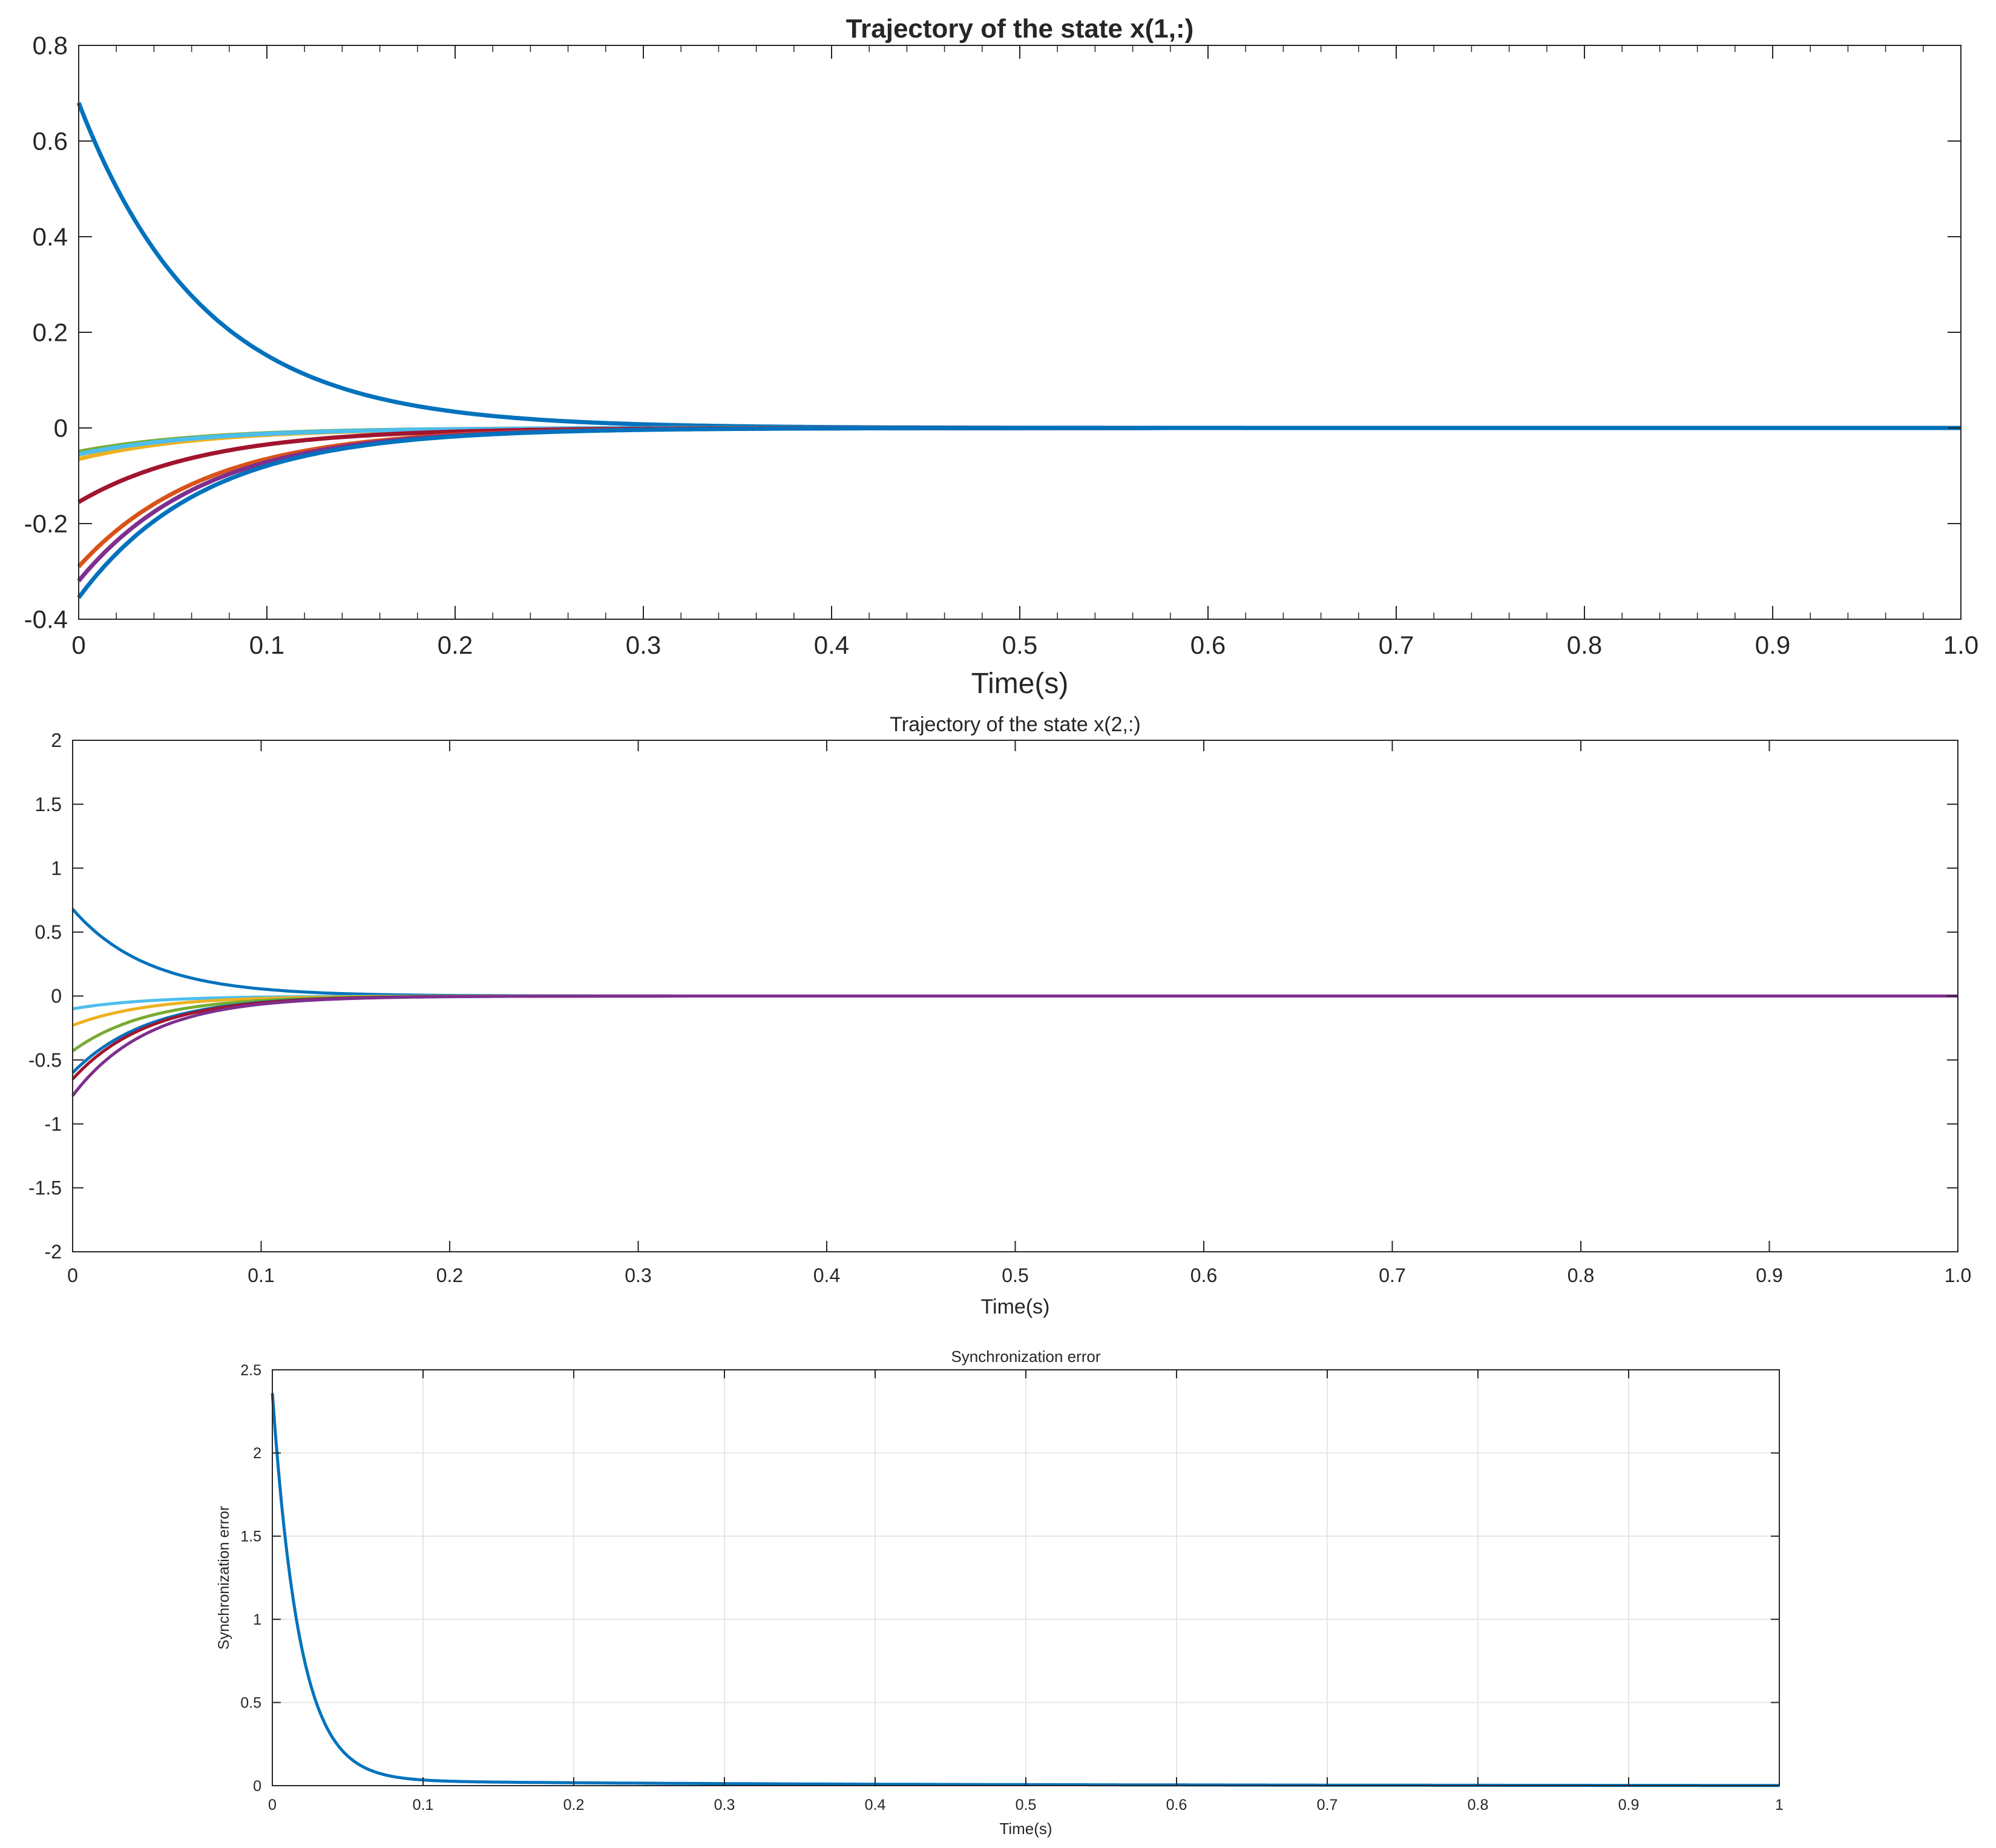  I want to click on y-tick-label: -0.4, so click(46, 619).